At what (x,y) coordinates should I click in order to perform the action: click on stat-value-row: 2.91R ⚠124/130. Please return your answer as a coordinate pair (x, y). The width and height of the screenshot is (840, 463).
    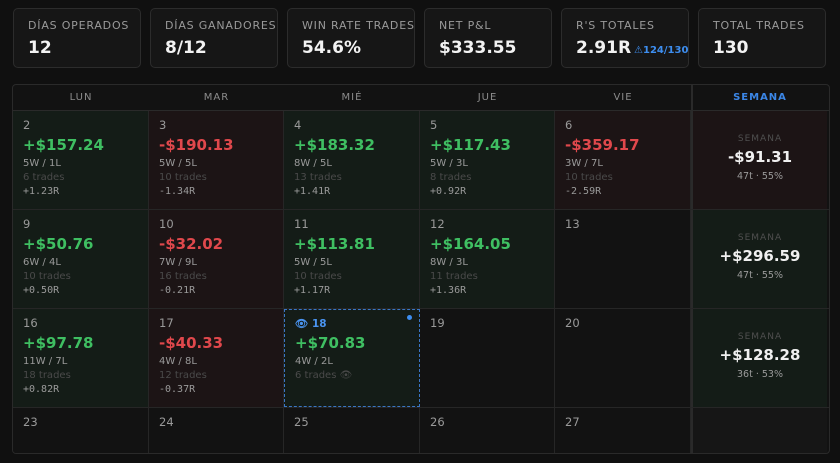
    Looking at the image, I should click on (632, 48).